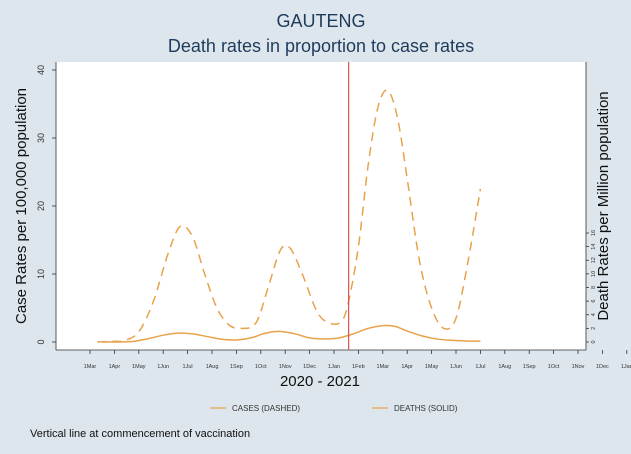 The height and width of the screenshot is (454, 631). What do you see at coordinates (291, 333) in the screenshot?
I see `series-line-deaths` at bounding box center [291, 333].